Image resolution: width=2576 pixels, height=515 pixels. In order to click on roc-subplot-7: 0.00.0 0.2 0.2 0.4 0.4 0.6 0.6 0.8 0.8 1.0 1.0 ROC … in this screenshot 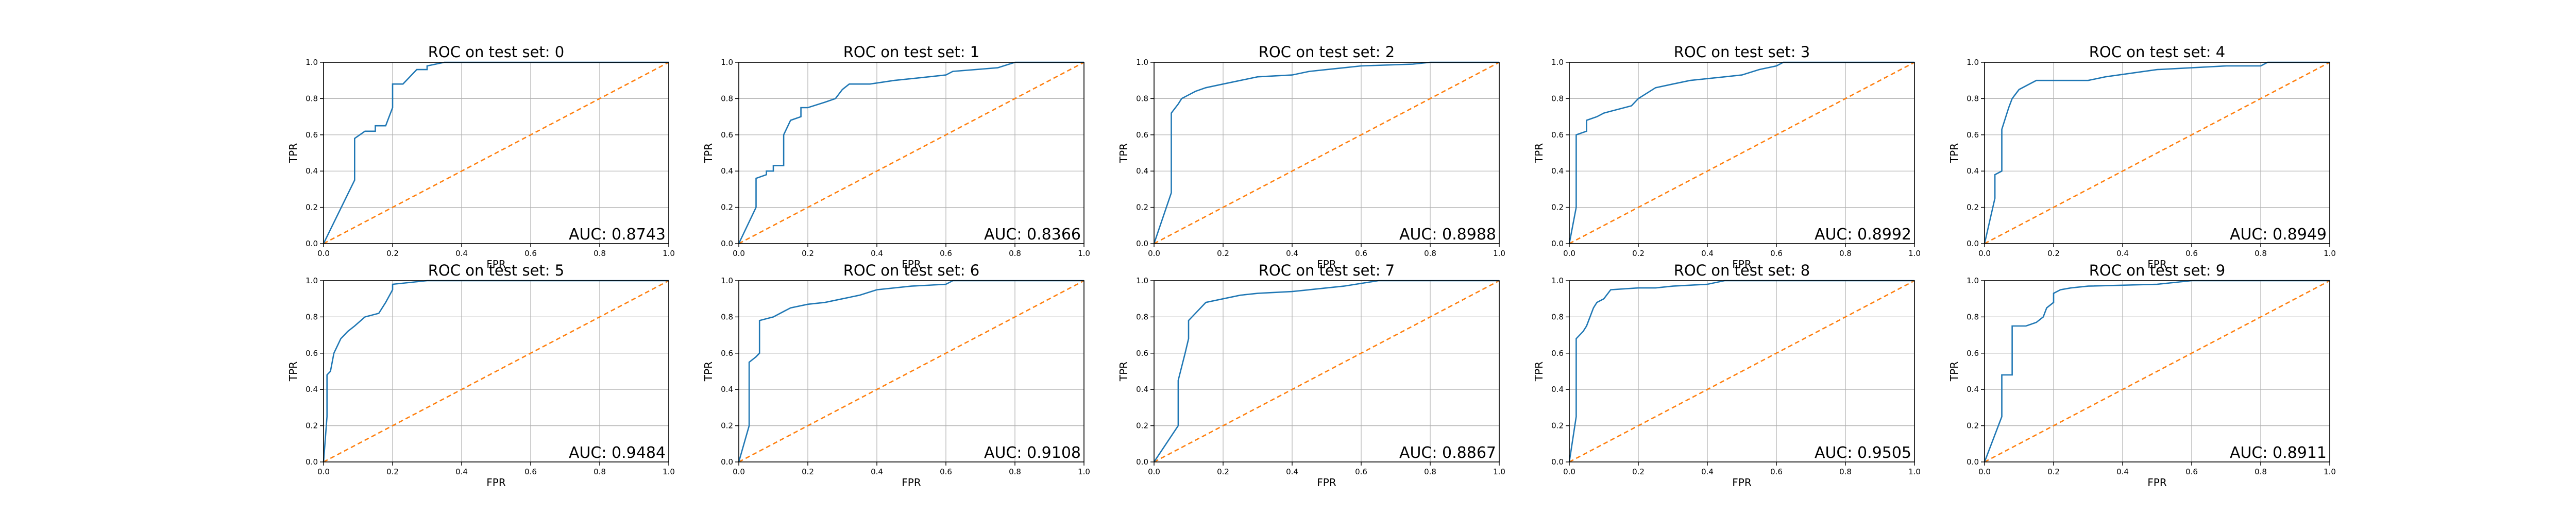, I will do `click(1311, 376)`.